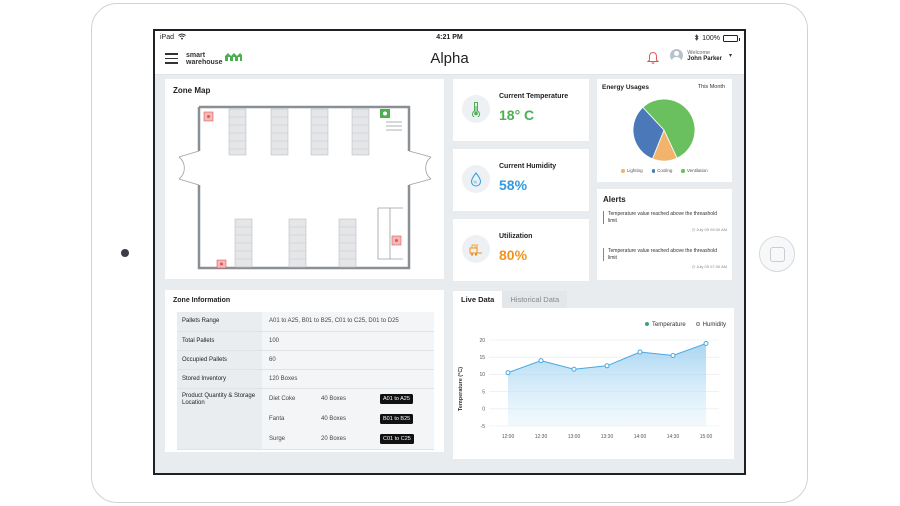 This screenshot has height=506, width=900. What do you see at coordinates (482, 375) in the screenshot?
I see `y-tick-label: 10` at bounding box center [482, 375].